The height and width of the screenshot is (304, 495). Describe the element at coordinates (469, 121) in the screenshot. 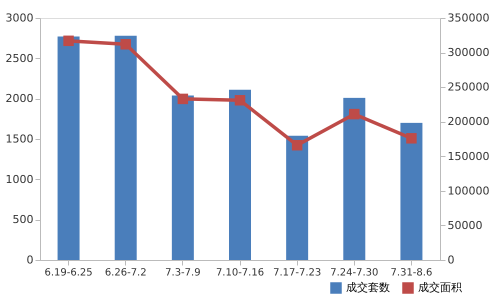

I see `y2-tick-label: 200000` at that location.